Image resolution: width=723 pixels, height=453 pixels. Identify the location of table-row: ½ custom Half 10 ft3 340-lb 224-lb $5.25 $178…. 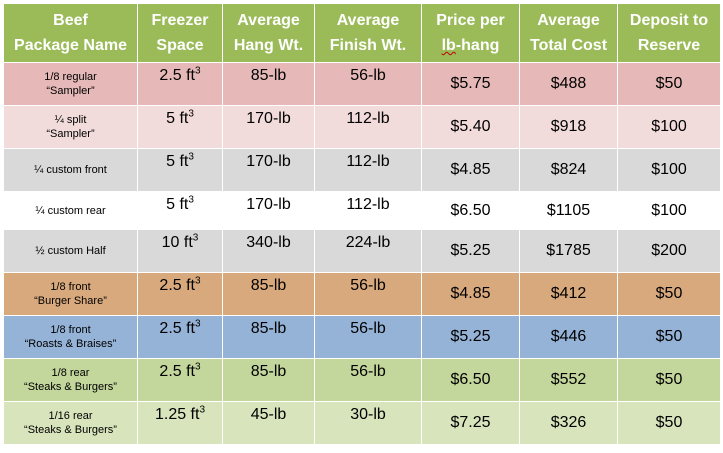
(362, 251).